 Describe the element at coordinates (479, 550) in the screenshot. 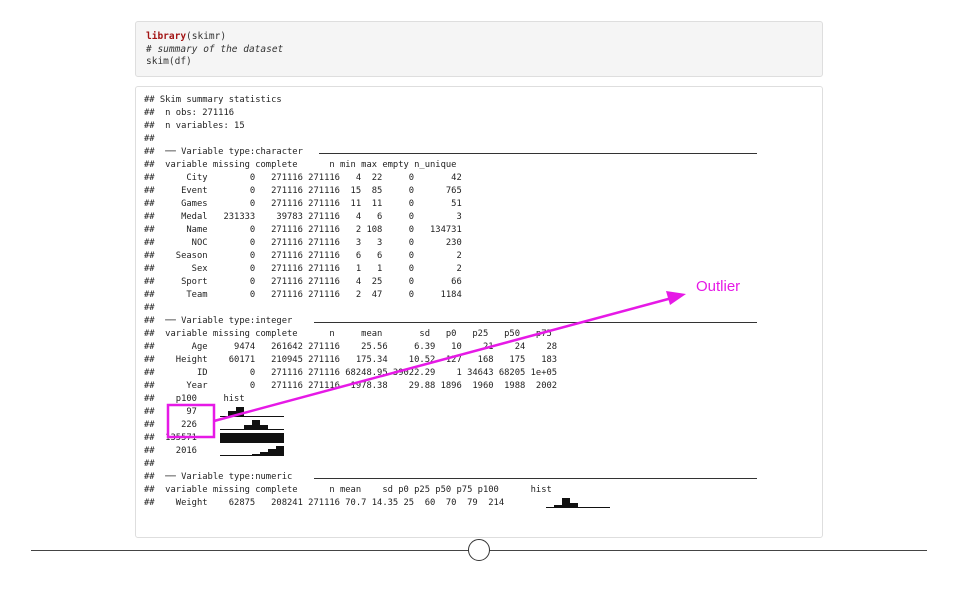

I see `slider-handle` at that location.